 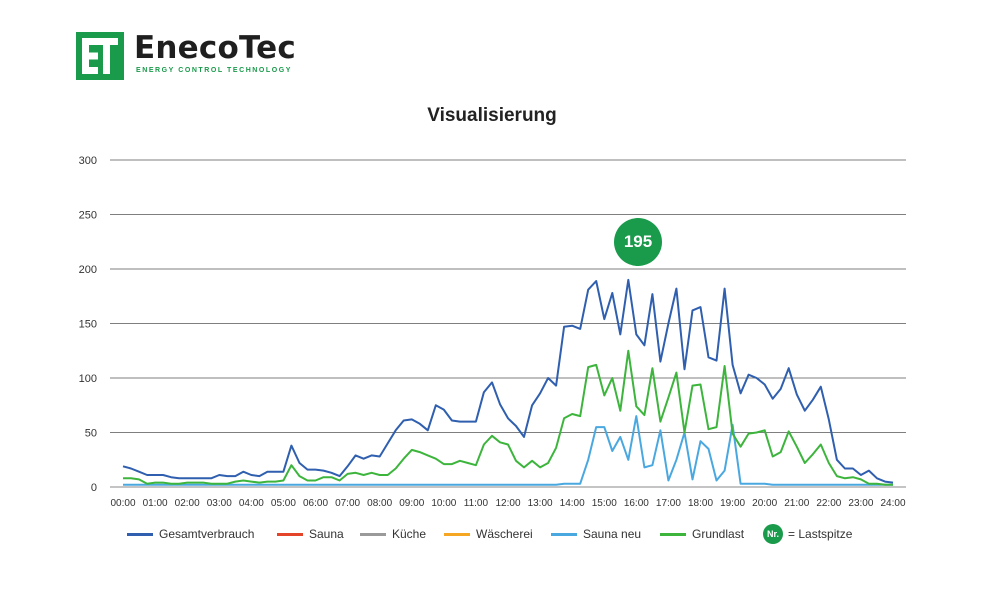 I want to click on x-tick-label: 18:00, so click(x=700, y=503).